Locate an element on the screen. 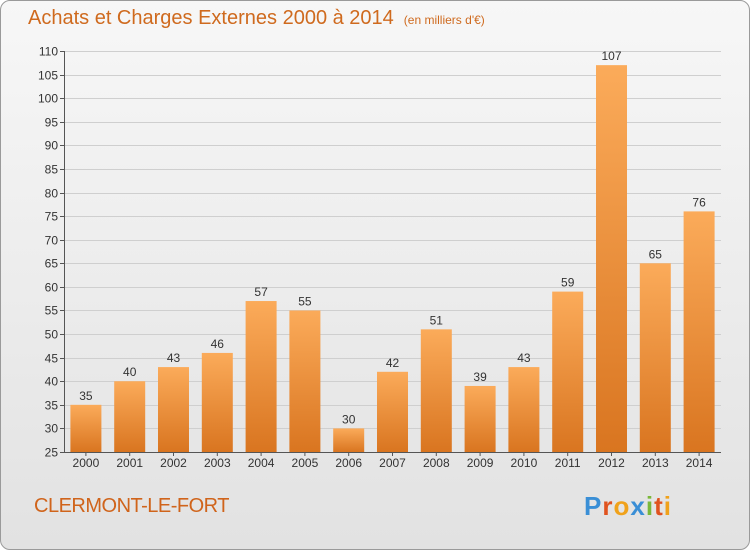 This screenshot has height=550, width=750. x-tick-label: 2005 is located at coordinates (305, 463).